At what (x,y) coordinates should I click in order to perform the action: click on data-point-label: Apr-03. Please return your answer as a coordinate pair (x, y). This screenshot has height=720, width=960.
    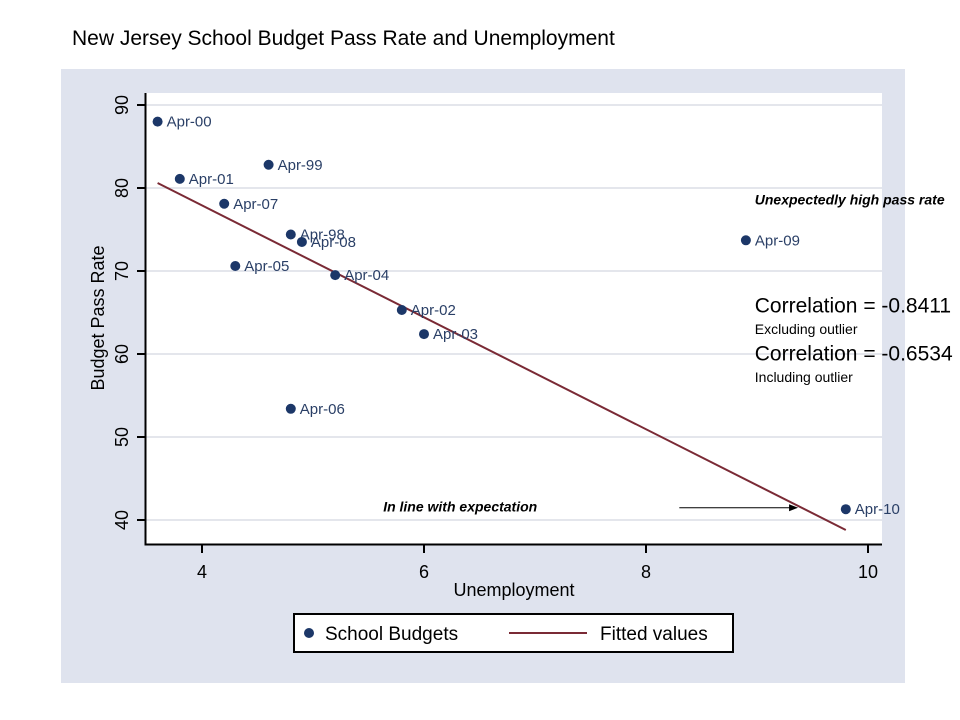
    Looking at the image, I should click on (455, 334).